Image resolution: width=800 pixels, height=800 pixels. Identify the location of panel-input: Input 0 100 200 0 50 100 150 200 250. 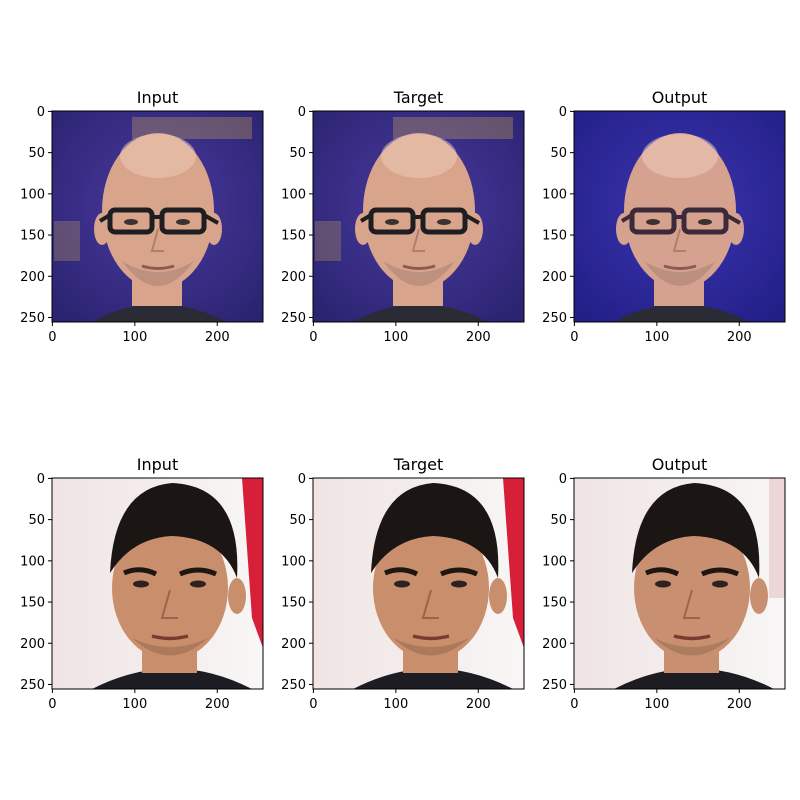
(142, 583).